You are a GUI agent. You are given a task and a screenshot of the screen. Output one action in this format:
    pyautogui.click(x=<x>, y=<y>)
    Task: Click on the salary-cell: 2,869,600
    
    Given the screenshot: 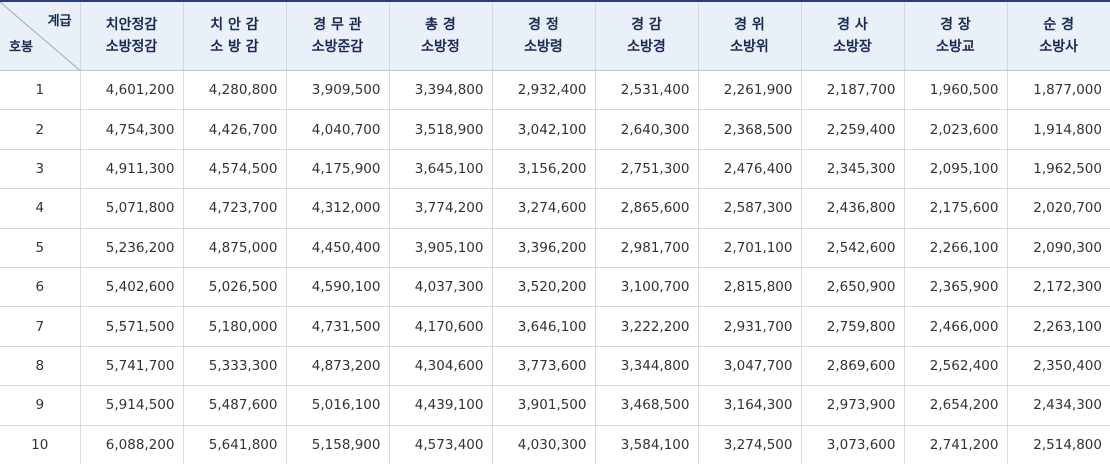 What is the action you would take?
    pyautogui.click(x=852, y=365)
    